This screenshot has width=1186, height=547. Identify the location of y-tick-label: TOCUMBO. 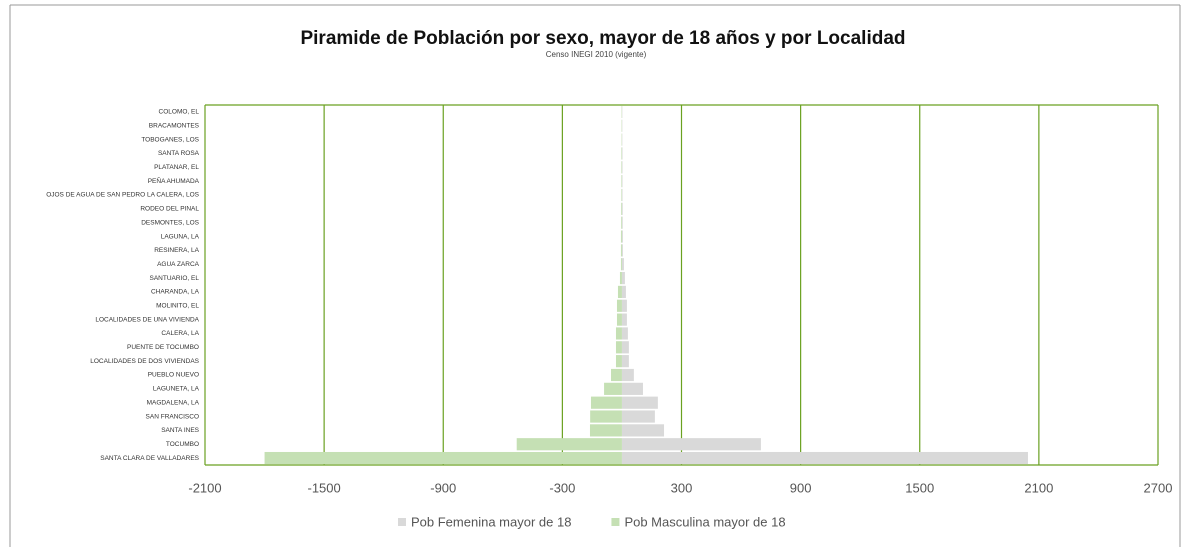
(182, 444).